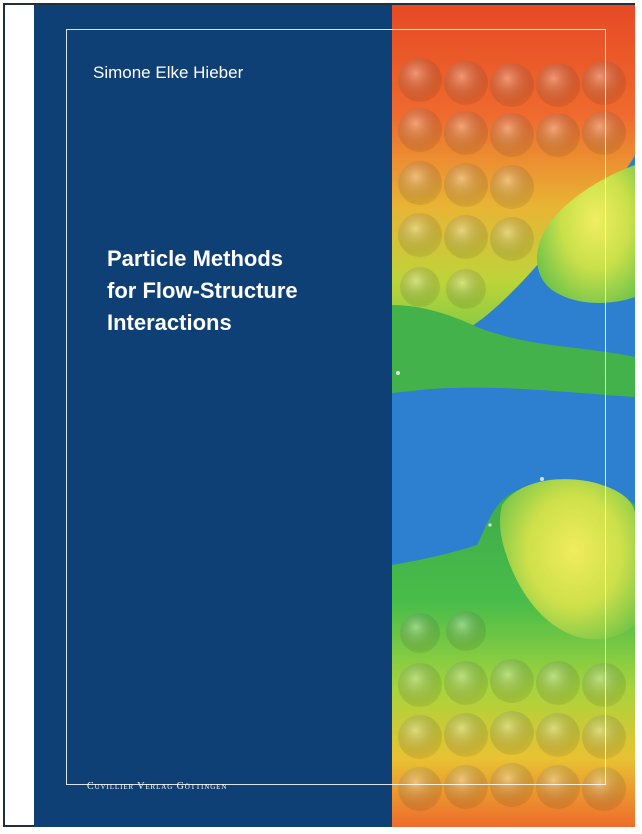  Describe the element at coordinates (202, 290) in the screenshot. I see `book-title-line-2: for Flow-Structure` at that location.